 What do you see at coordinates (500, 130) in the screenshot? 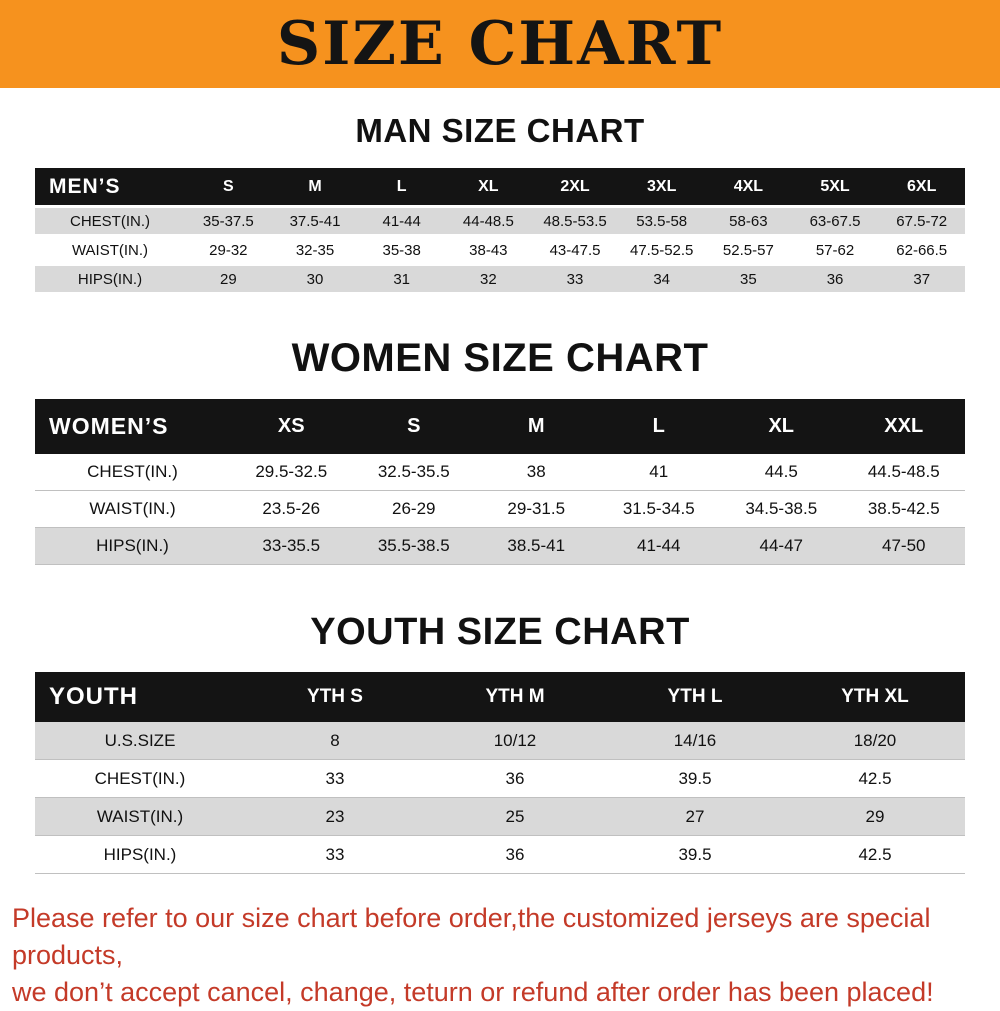
I see `men-section-title: MAN SIZE CHART` at bounding box center [500, 130].